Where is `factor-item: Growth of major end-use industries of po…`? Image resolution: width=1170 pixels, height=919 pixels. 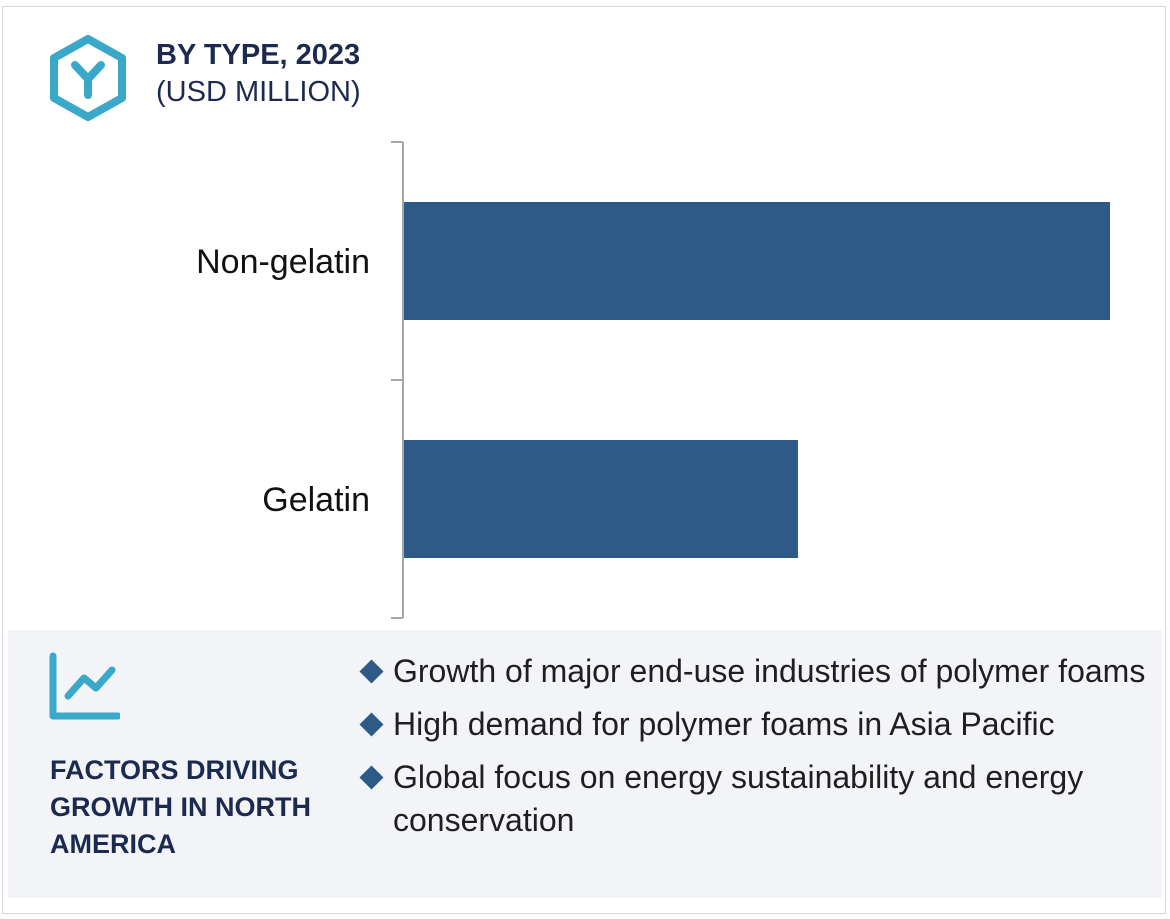 factor-item: Growth of major end-use industries of po… is located at coordinates (758, 671).